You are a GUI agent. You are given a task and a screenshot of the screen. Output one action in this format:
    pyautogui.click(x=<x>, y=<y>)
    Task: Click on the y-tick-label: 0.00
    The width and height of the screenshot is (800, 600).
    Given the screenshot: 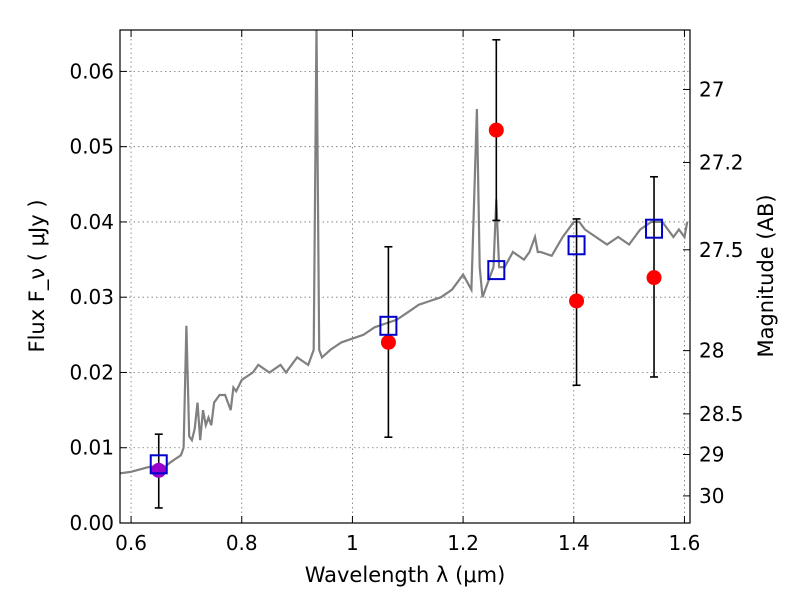 What is the action you would take?
    pyautogui.click(x=91, y=523)
    